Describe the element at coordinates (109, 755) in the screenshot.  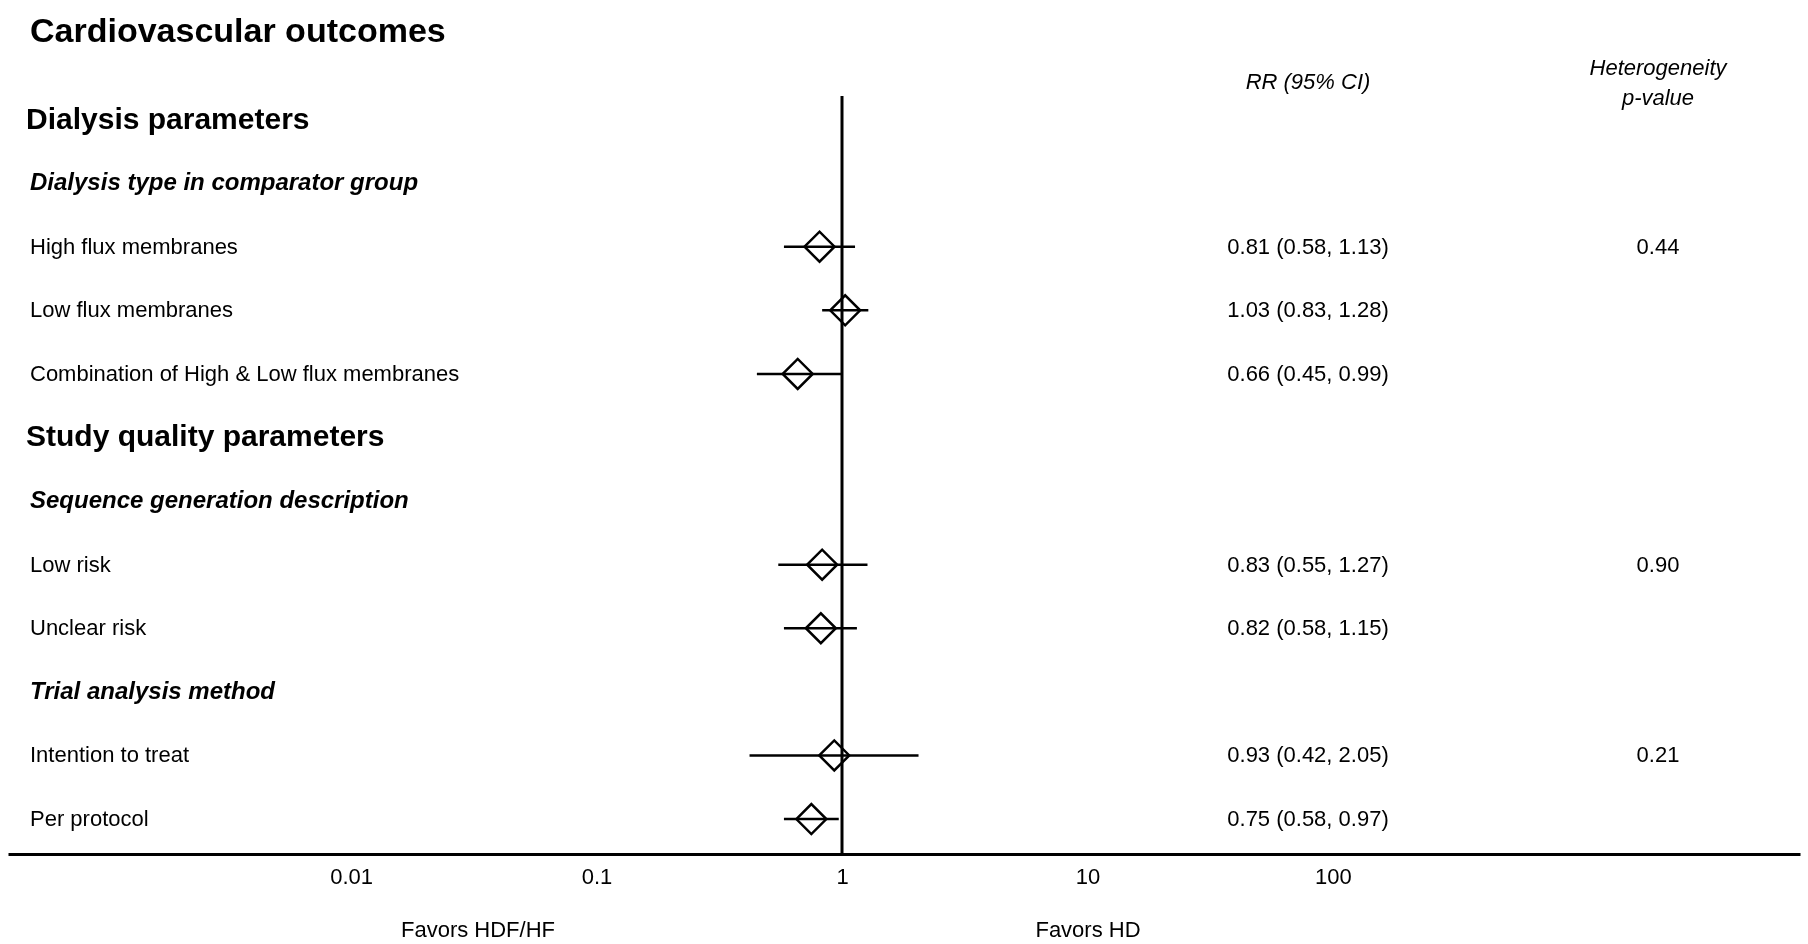
I see `y-tick-label: Intention to treat` at that location.